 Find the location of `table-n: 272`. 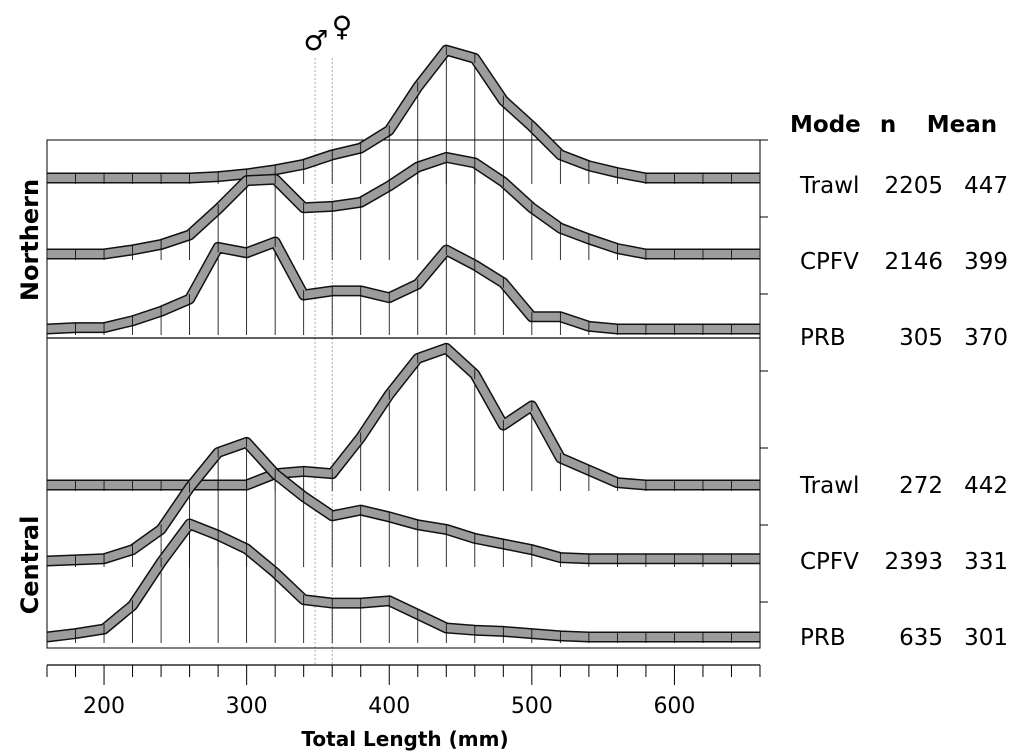

table-n: 272 is located at coordinates (921, 486).